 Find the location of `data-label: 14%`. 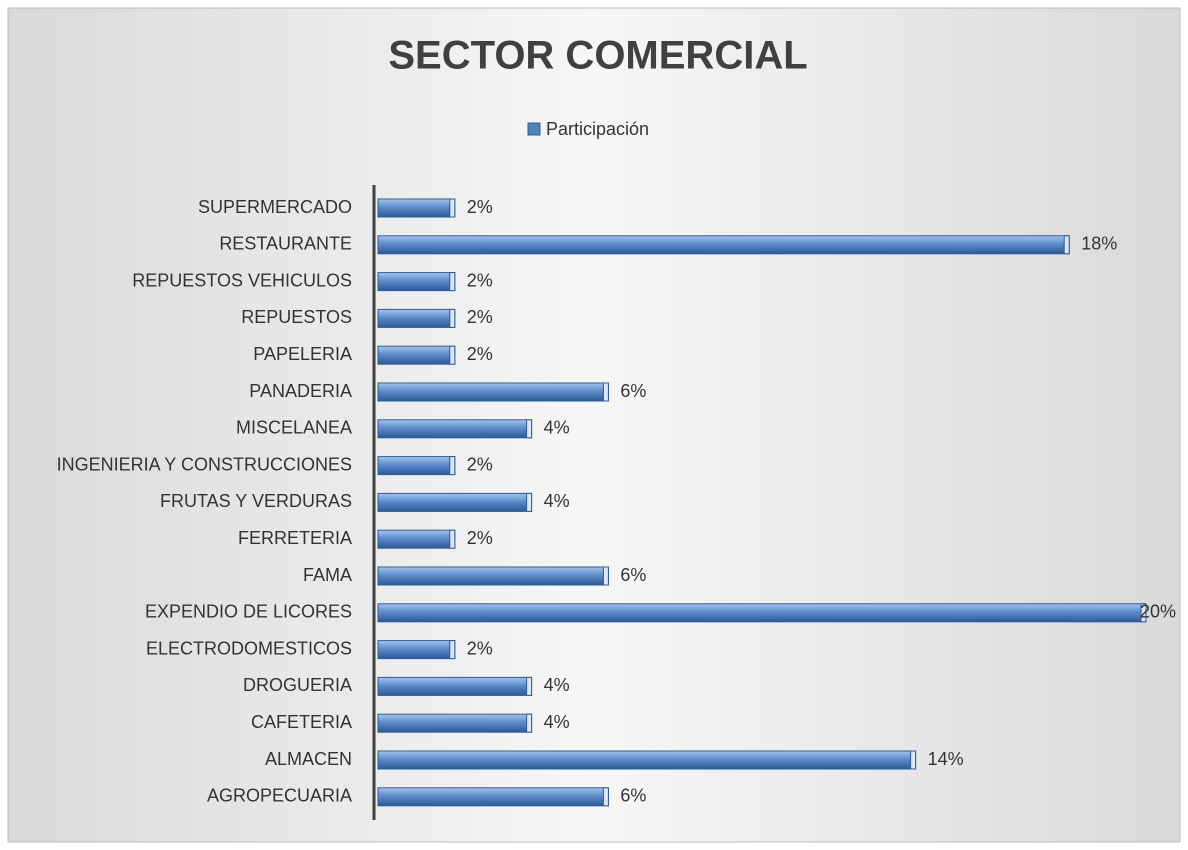

data-label: 14% is located at coordinates (946, 759).